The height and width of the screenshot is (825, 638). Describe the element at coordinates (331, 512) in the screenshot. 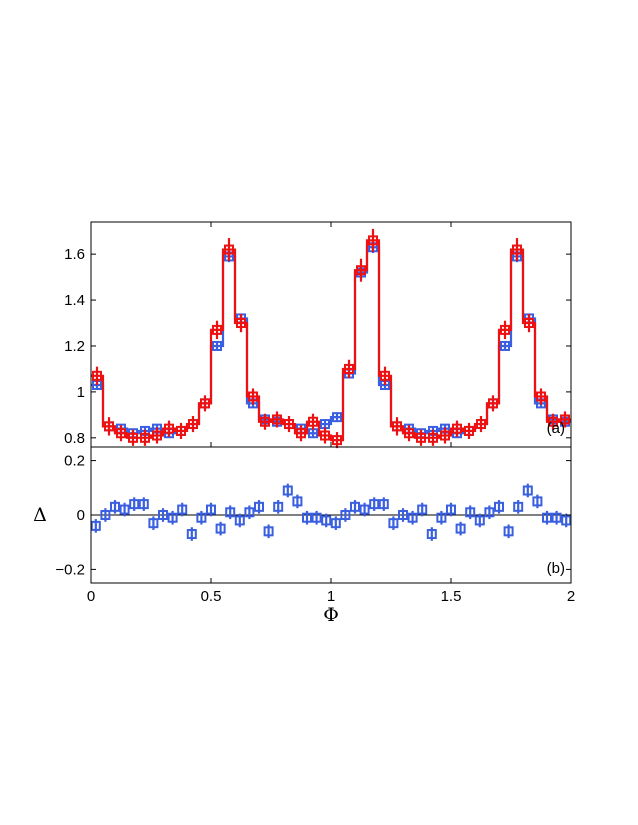

I see `series-residuals` at that location.